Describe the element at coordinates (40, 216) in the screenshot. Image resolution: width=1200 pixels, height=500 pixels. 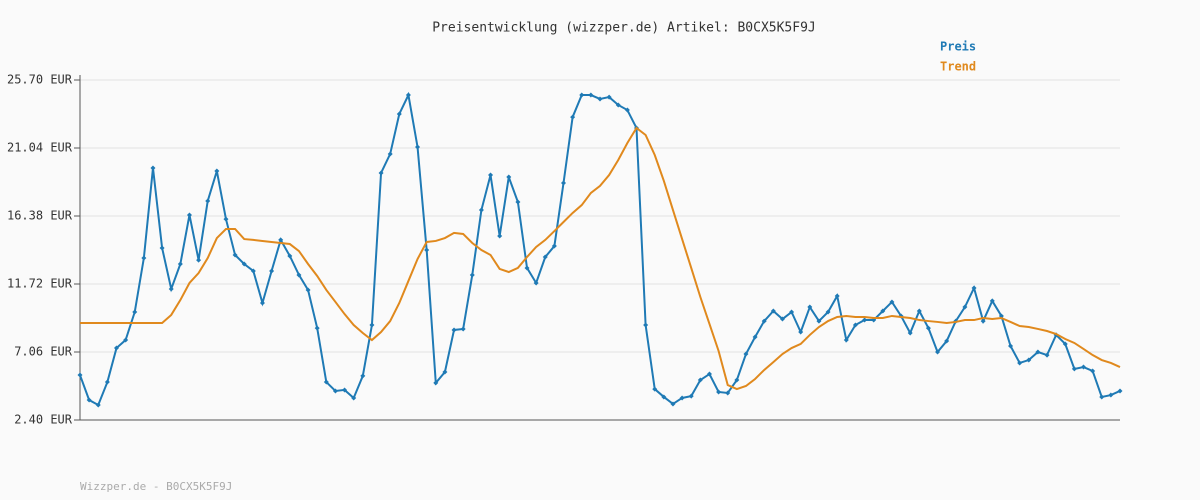
I see `y-tick-label: 16.38 EUR` at that location.